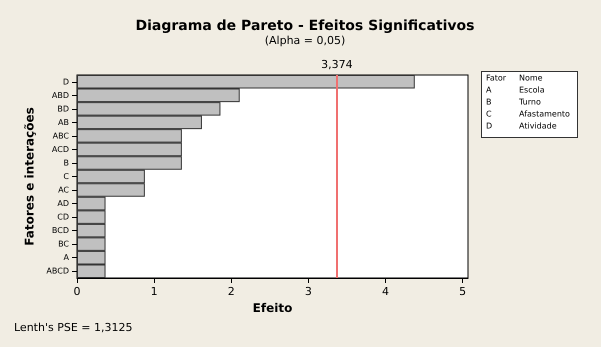 This screenshot has height=347, width=601. I want to click on y-tick-label: BC, so click(64, 244).